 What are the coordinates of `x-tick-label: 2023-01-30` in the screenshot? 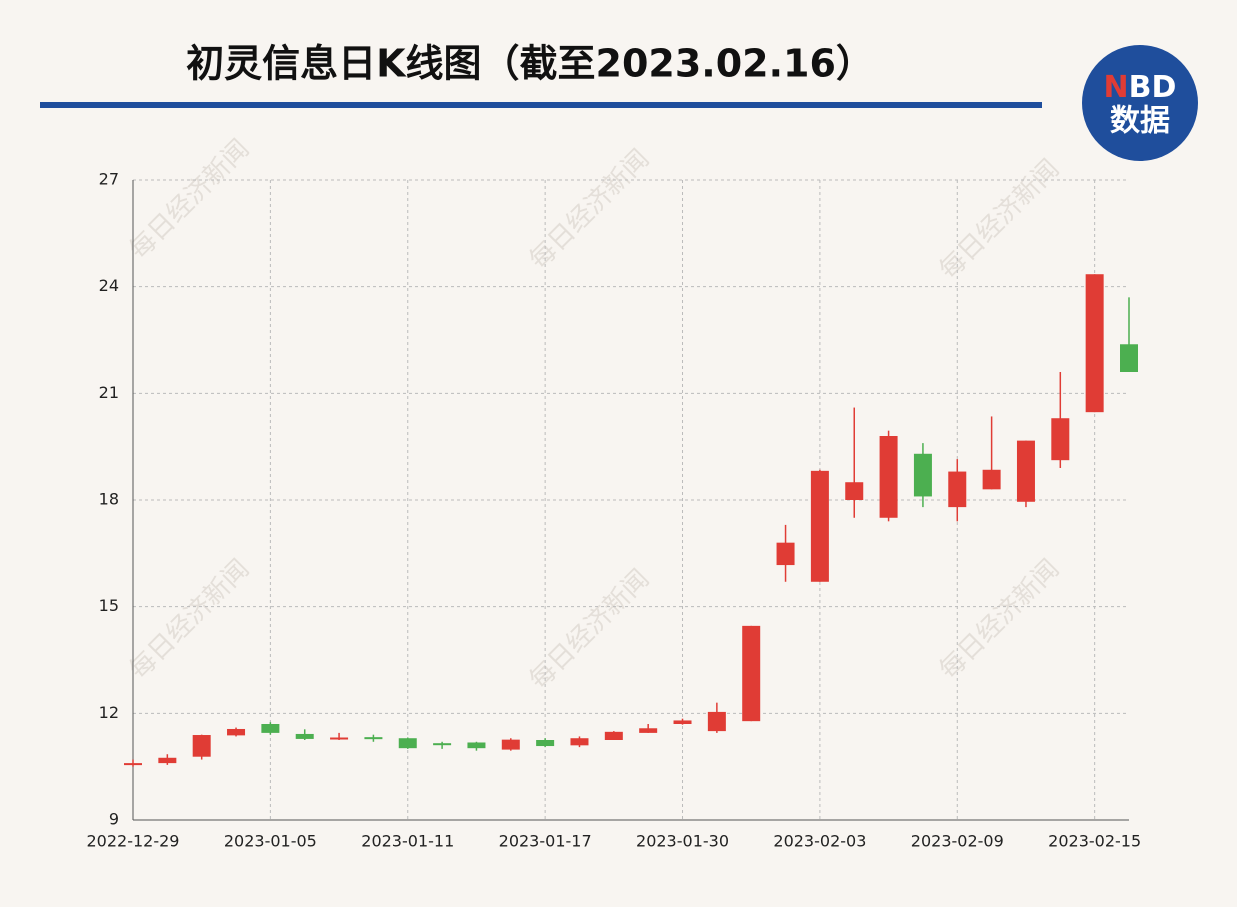 It's located at (682, 841).